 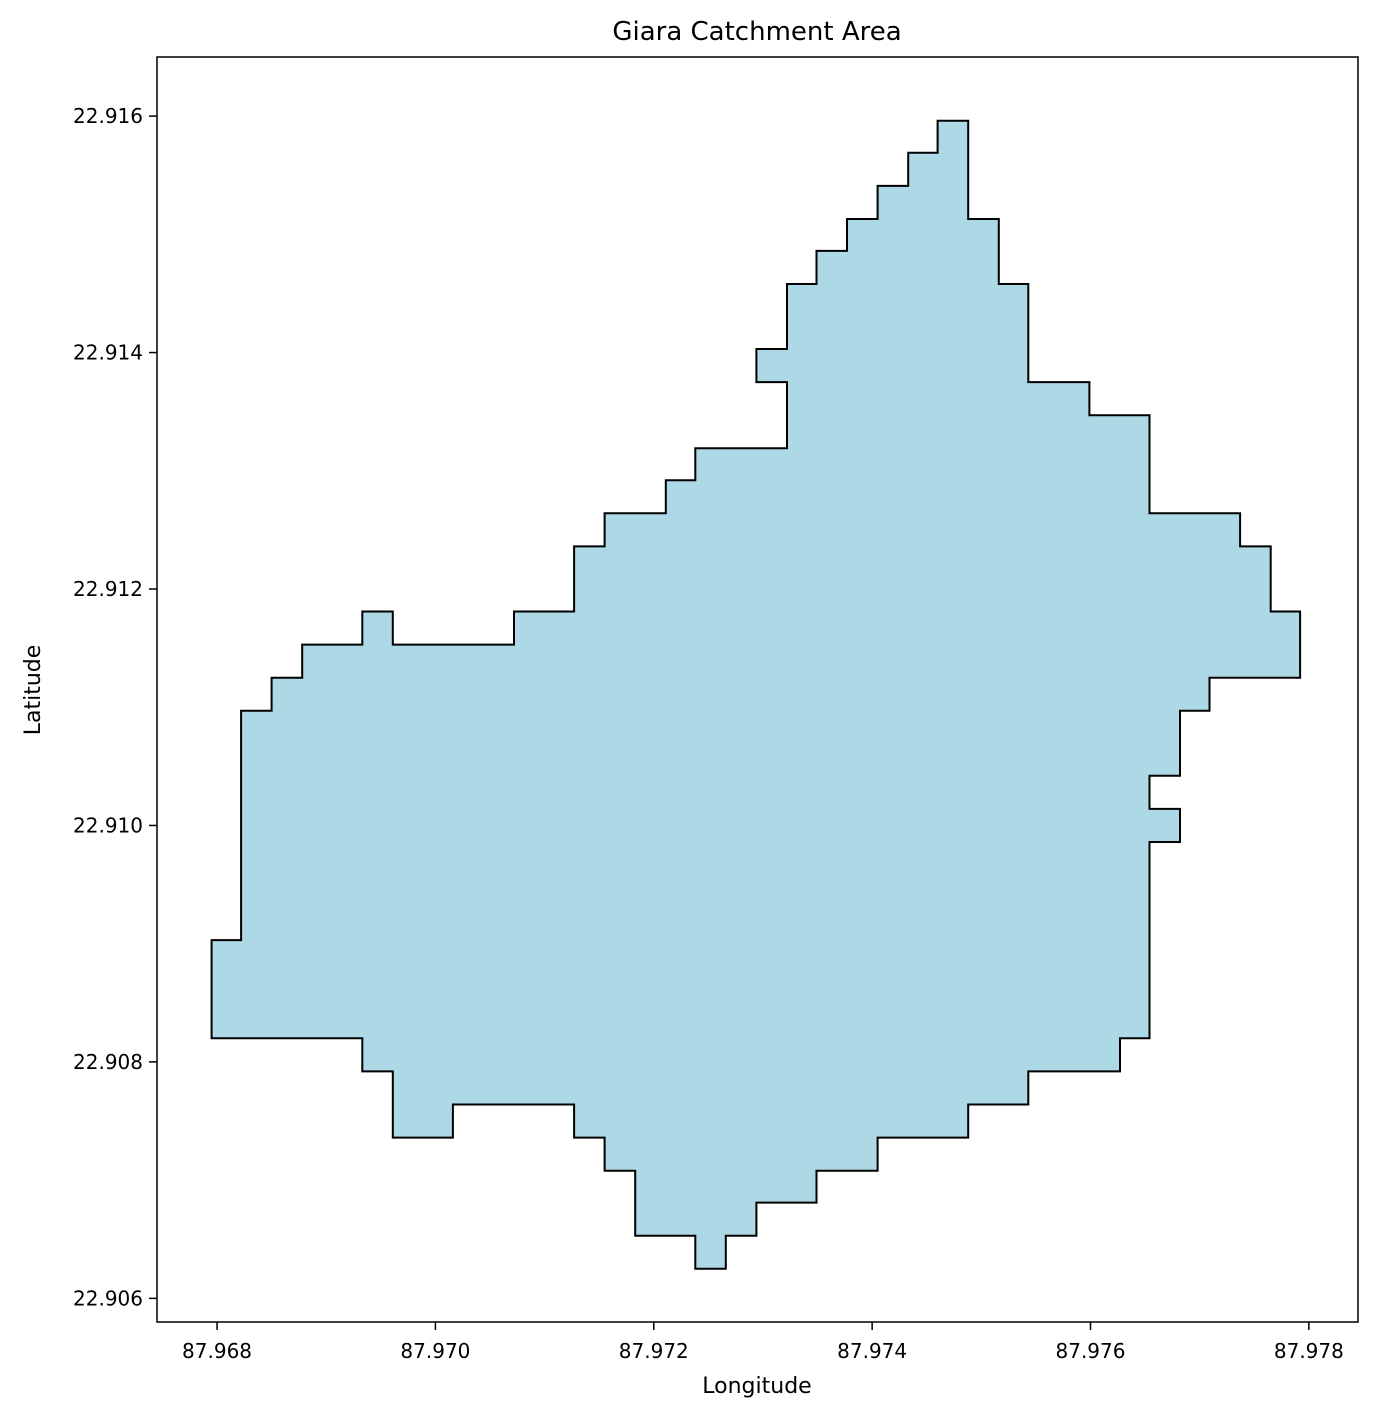 What do you see at coordinates (108, 1062) in the screenshot?
I see `y-tick-label: 22.908` at bounding box center [108, 1062].